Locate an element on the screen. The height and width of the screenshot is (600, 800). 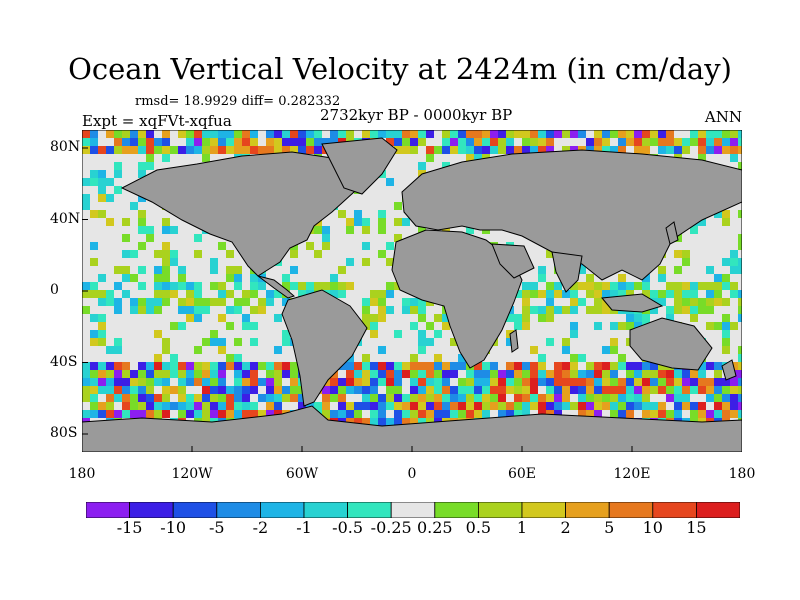
land-india is located at coordinates (567, 272).